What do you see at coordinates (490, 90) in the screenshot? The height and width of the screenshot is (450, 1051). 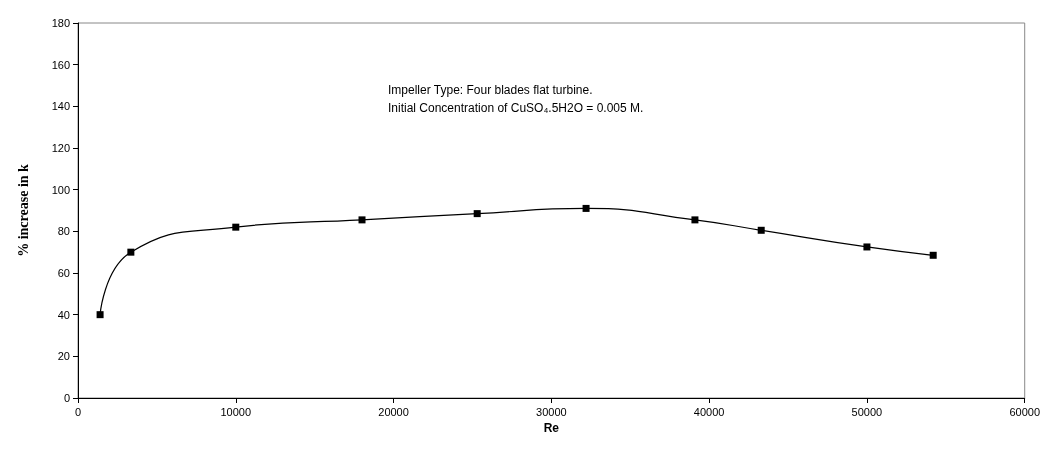 I see `annotation: Impeller Type: Four blades flat turbine.` at bounding box center [490, 90].